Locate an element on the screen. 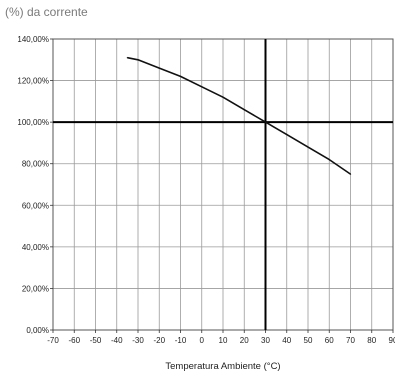  x-tick-label: -20 is located at coordinates (159, 340).